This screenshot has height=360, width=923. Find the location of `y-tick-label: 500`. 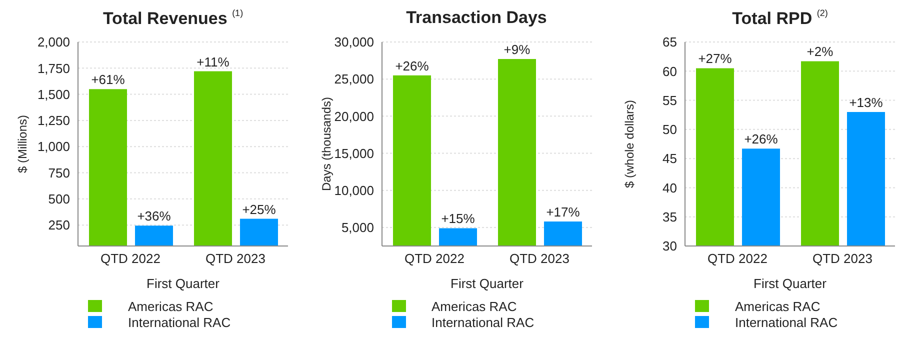

y-tick-label: 500 is located at coordinates (59, 199).